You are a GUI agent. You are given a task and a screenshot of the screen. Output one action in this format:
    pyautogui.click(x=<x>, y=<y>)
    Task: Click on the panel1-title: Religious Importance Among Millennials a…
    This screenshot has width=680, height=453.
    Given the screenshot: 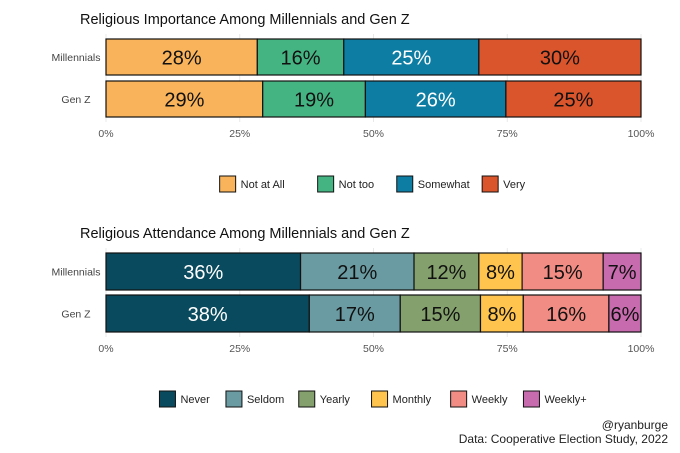 What is the action you would take?
    pyautogui.click(x=245, y=20)
    